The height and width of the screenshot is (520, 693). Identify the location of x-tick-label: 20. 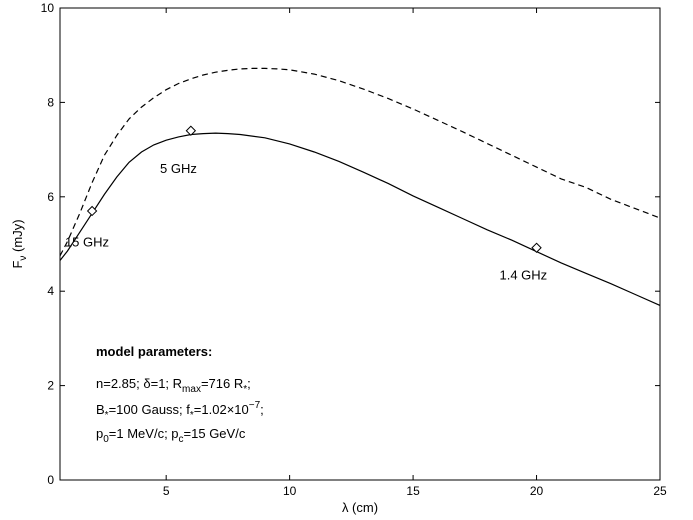
(537, 491).